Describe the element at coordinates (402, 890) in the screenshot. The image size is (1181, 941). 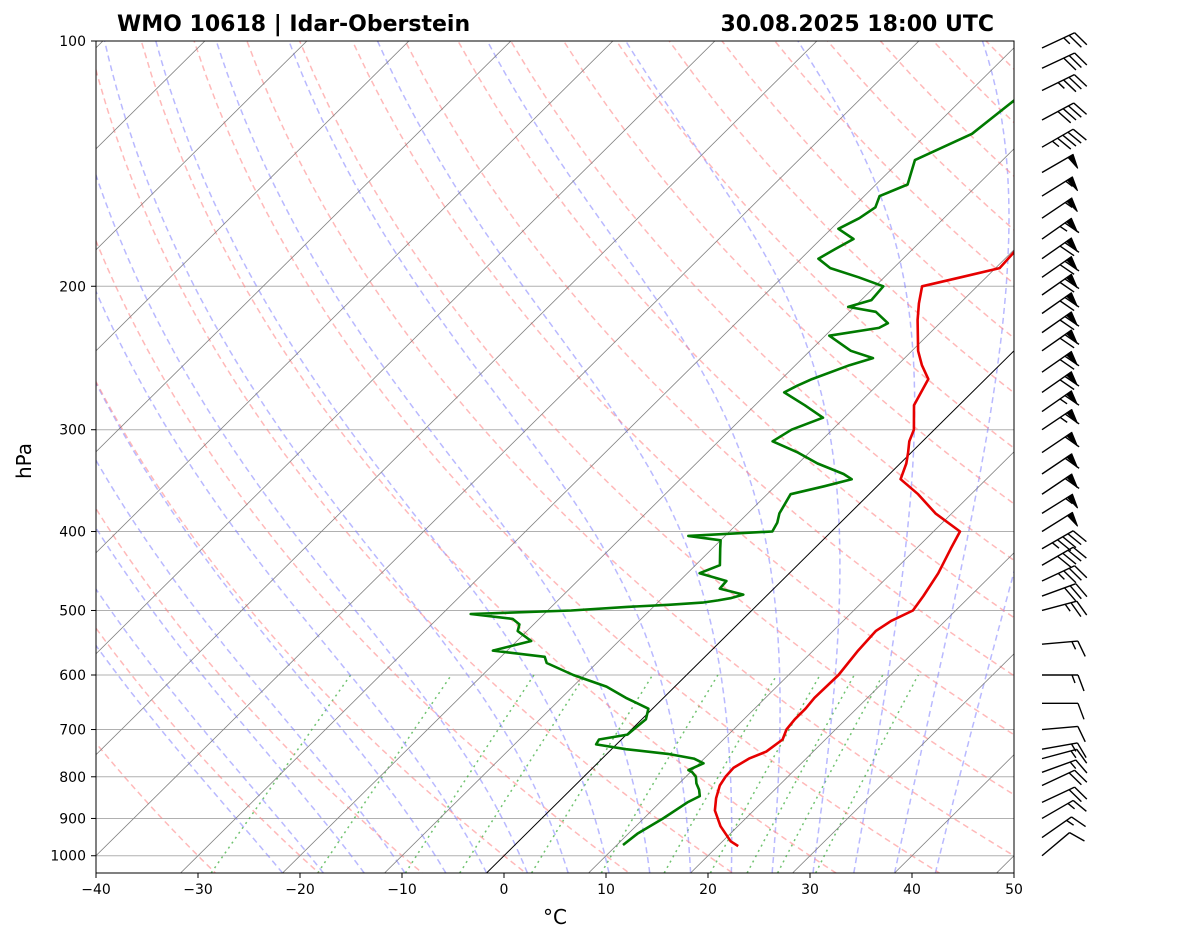
I see `x-tick-label: −10` at that location.